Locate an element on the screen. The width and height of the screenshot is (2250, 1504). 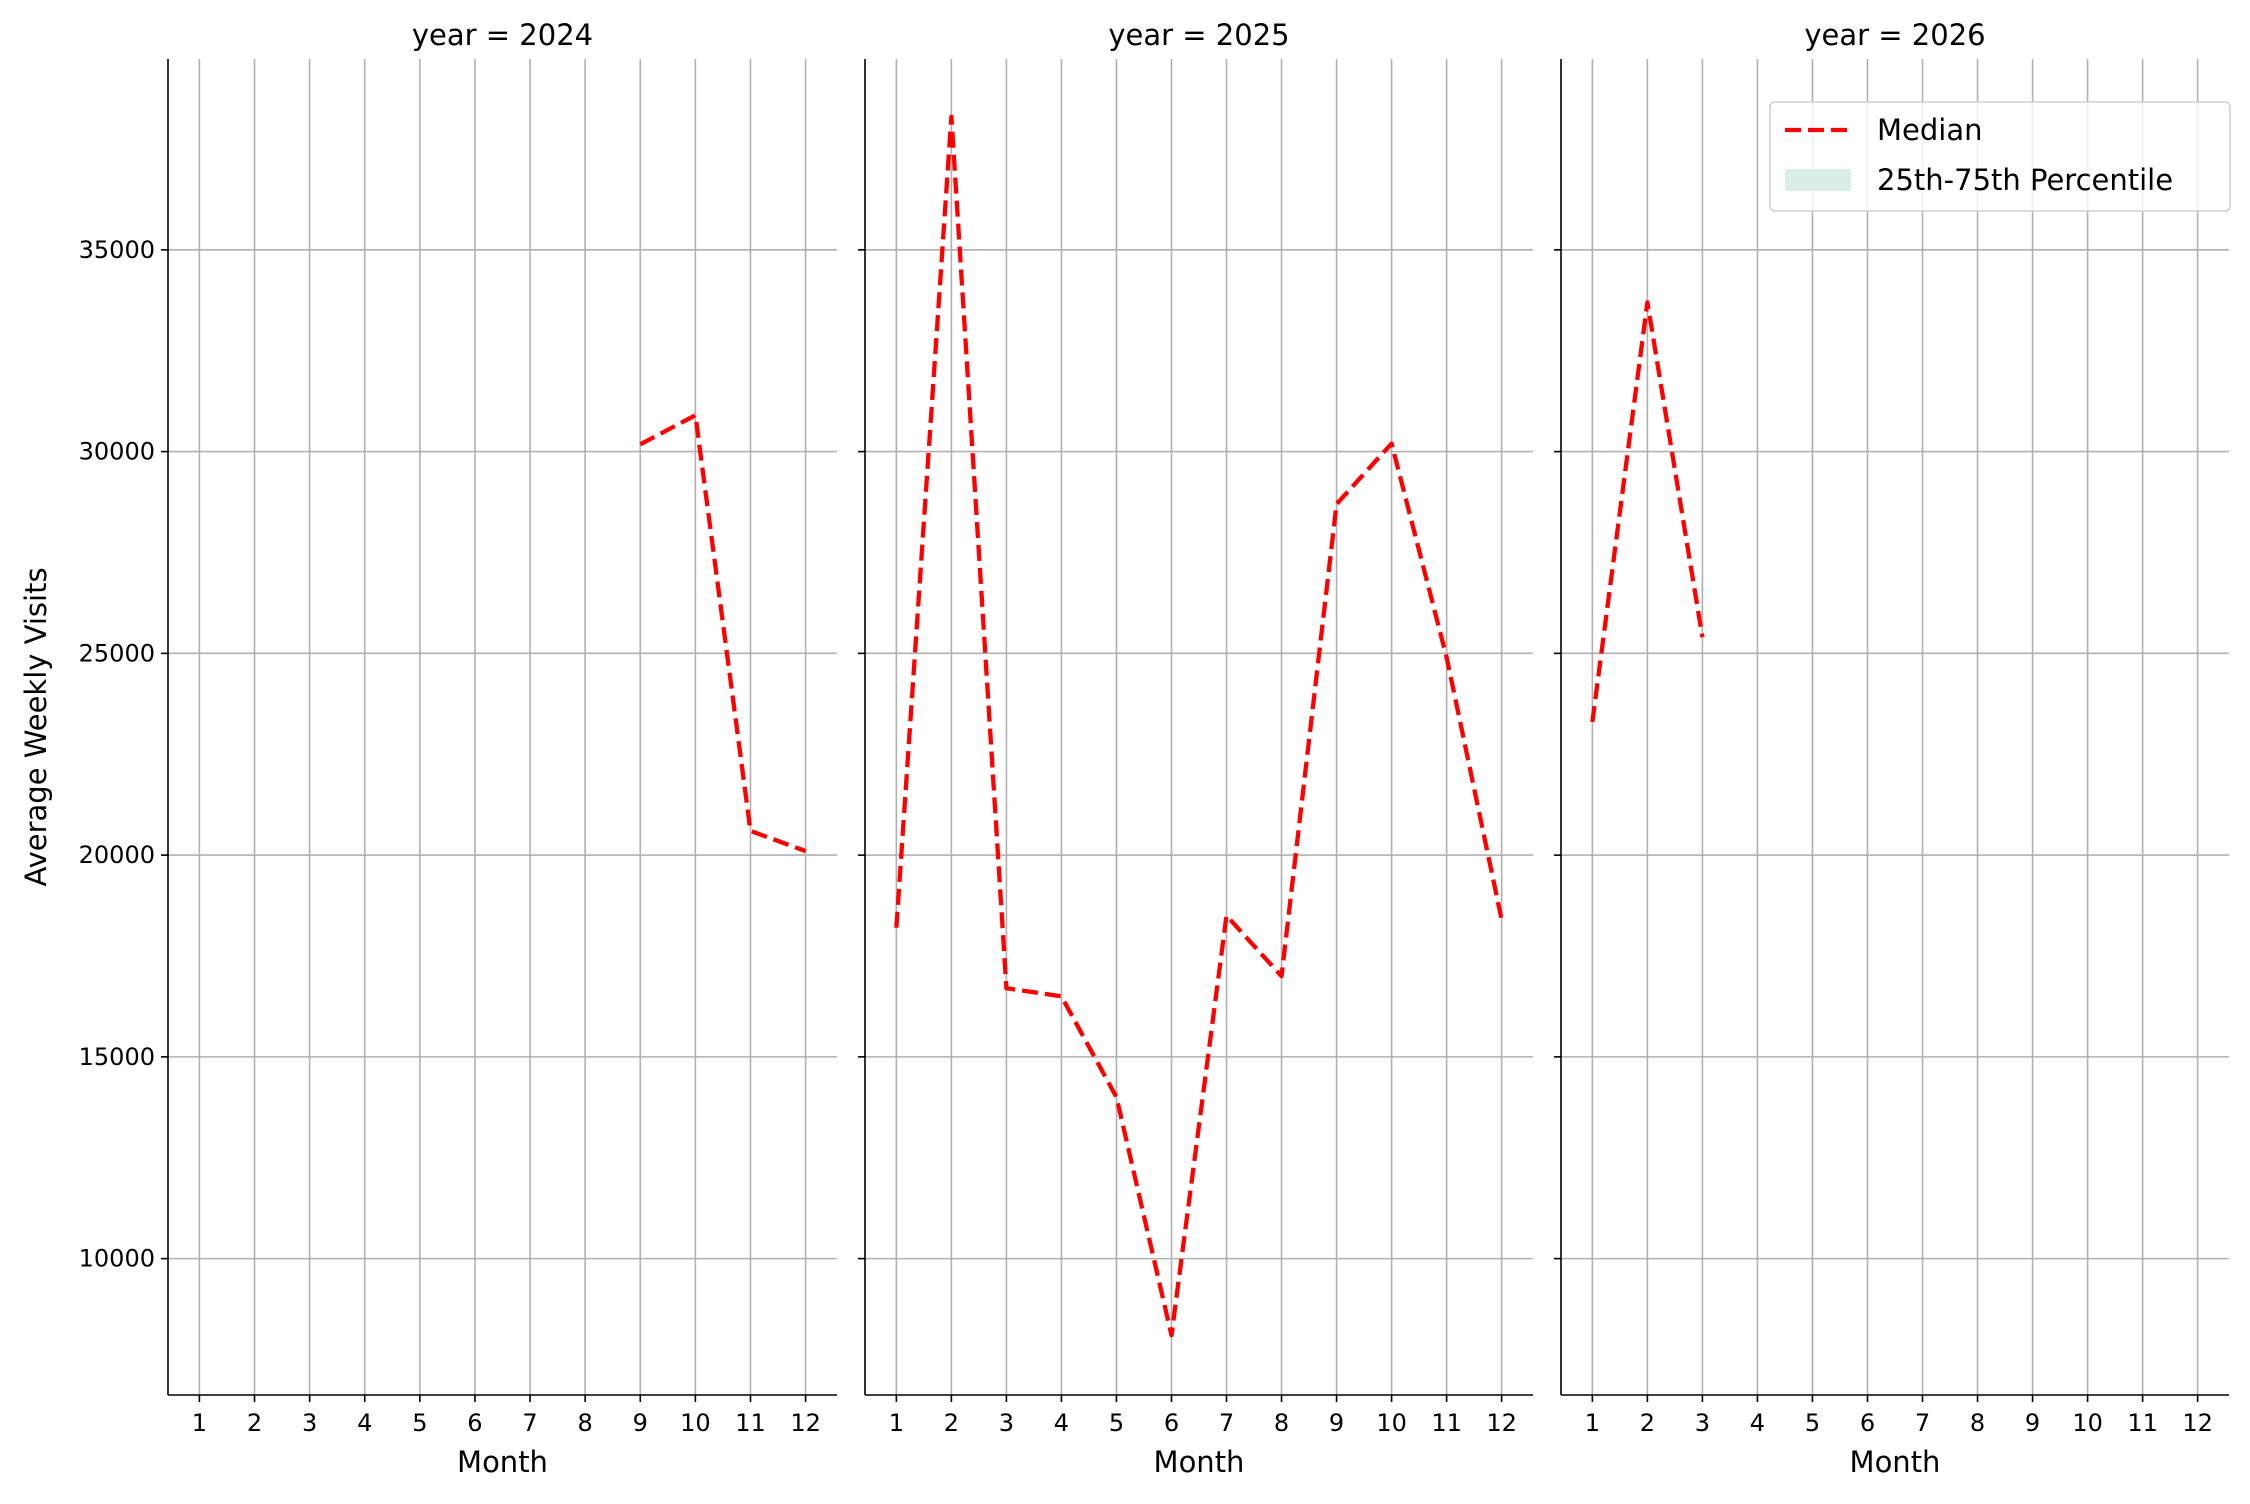
legend: Median 25th-75th Percentile is located at coordinates (2000, 156).